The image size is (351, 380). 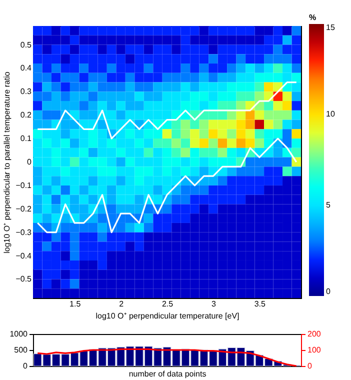 What do you see at coordinates (315, 334) in the screenshot?
I see `y2-tick-label: 200` at bounding box center [315, 334].